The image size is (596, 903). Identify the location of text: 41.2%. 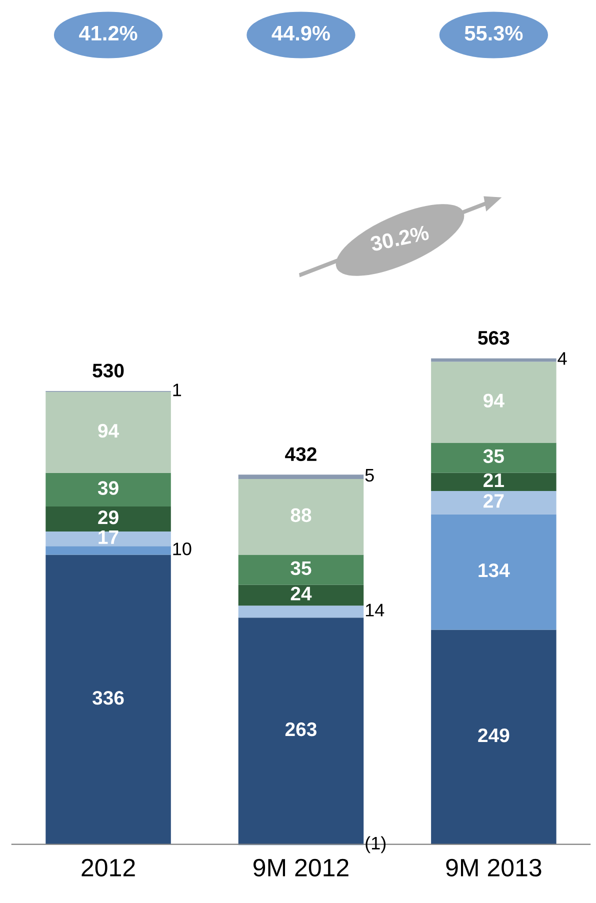
(108, 33).